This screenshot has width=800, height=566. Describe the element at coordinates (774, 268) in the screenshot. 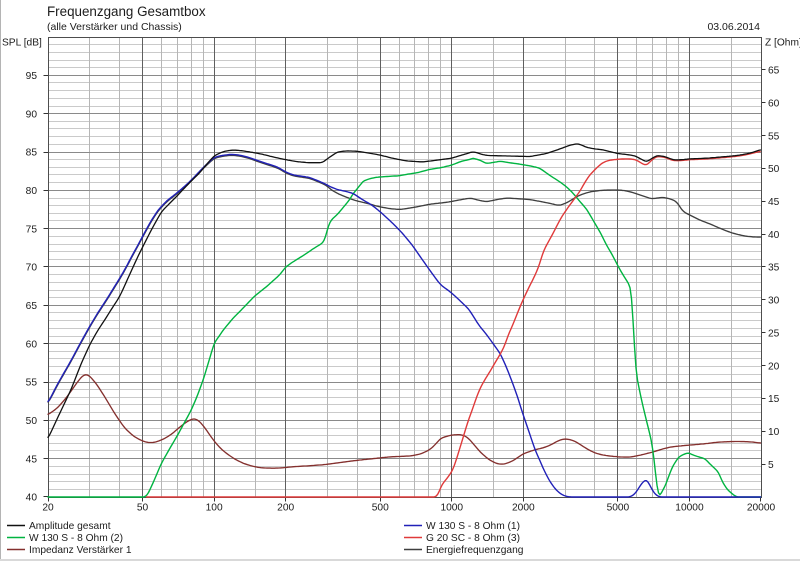

I see `svg-text: 35` at that location.